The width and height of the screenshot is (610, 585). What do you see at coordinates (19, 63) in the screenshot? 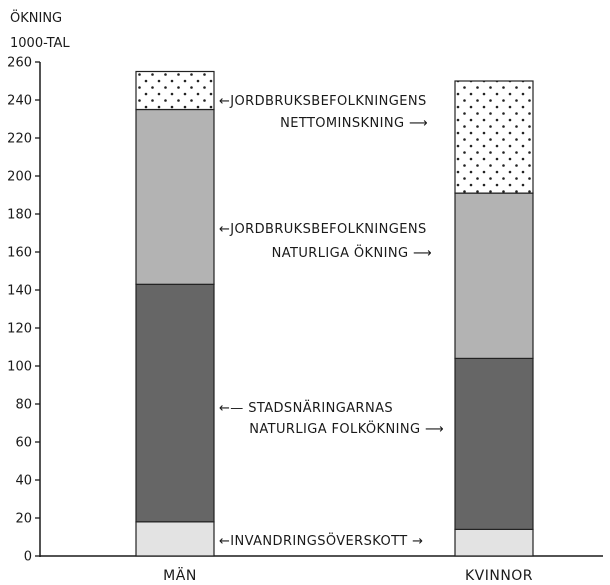
I see `y-tick-label-260: 260` at bounding box center [19, 63].